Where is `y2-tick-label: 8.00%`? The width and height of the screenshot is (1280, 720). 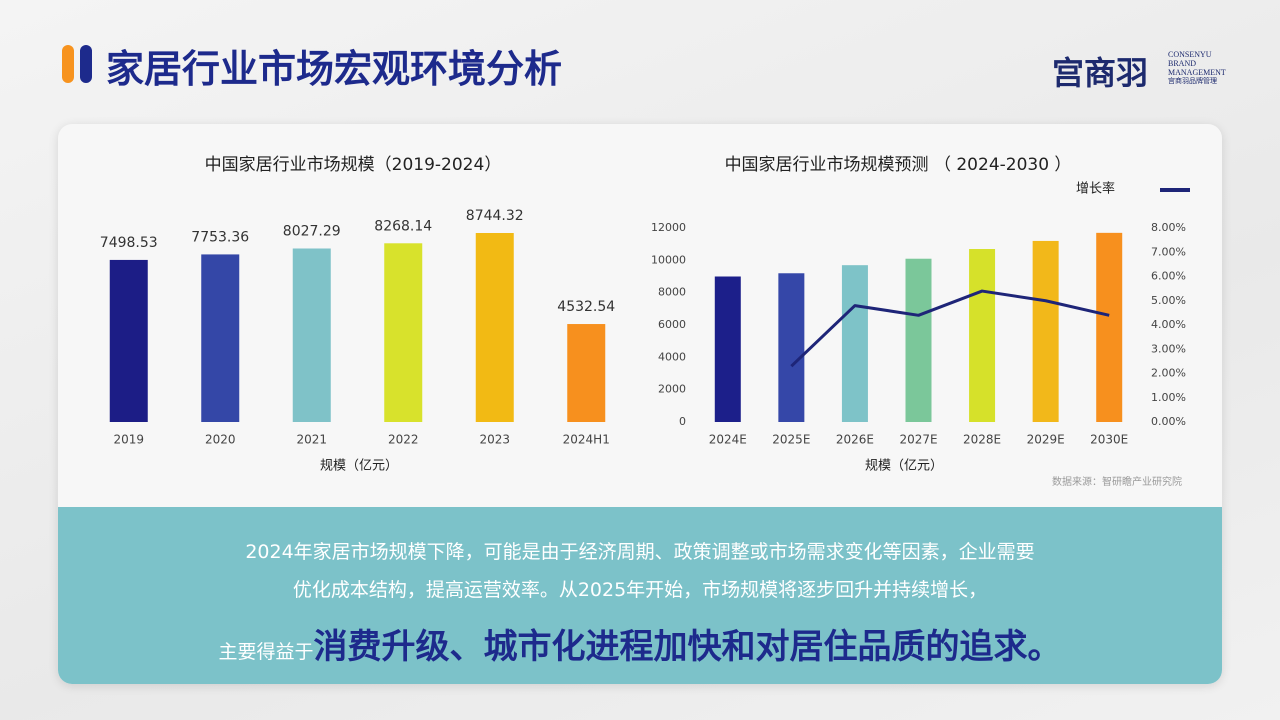 y2-tick-label: 8.00% is located at coordinates (1168, 227).